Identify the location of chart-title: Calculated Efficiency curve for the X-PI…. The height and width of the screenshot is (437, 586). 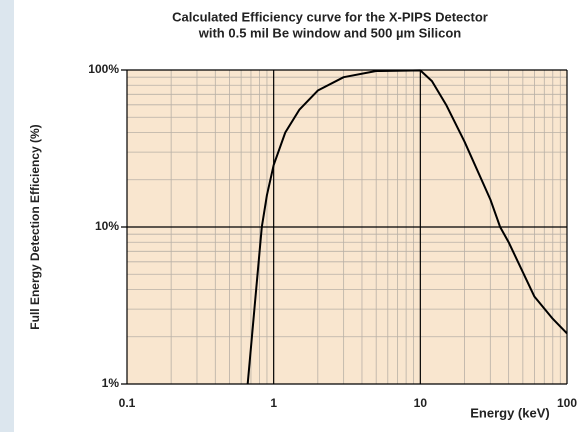
(330, 16).